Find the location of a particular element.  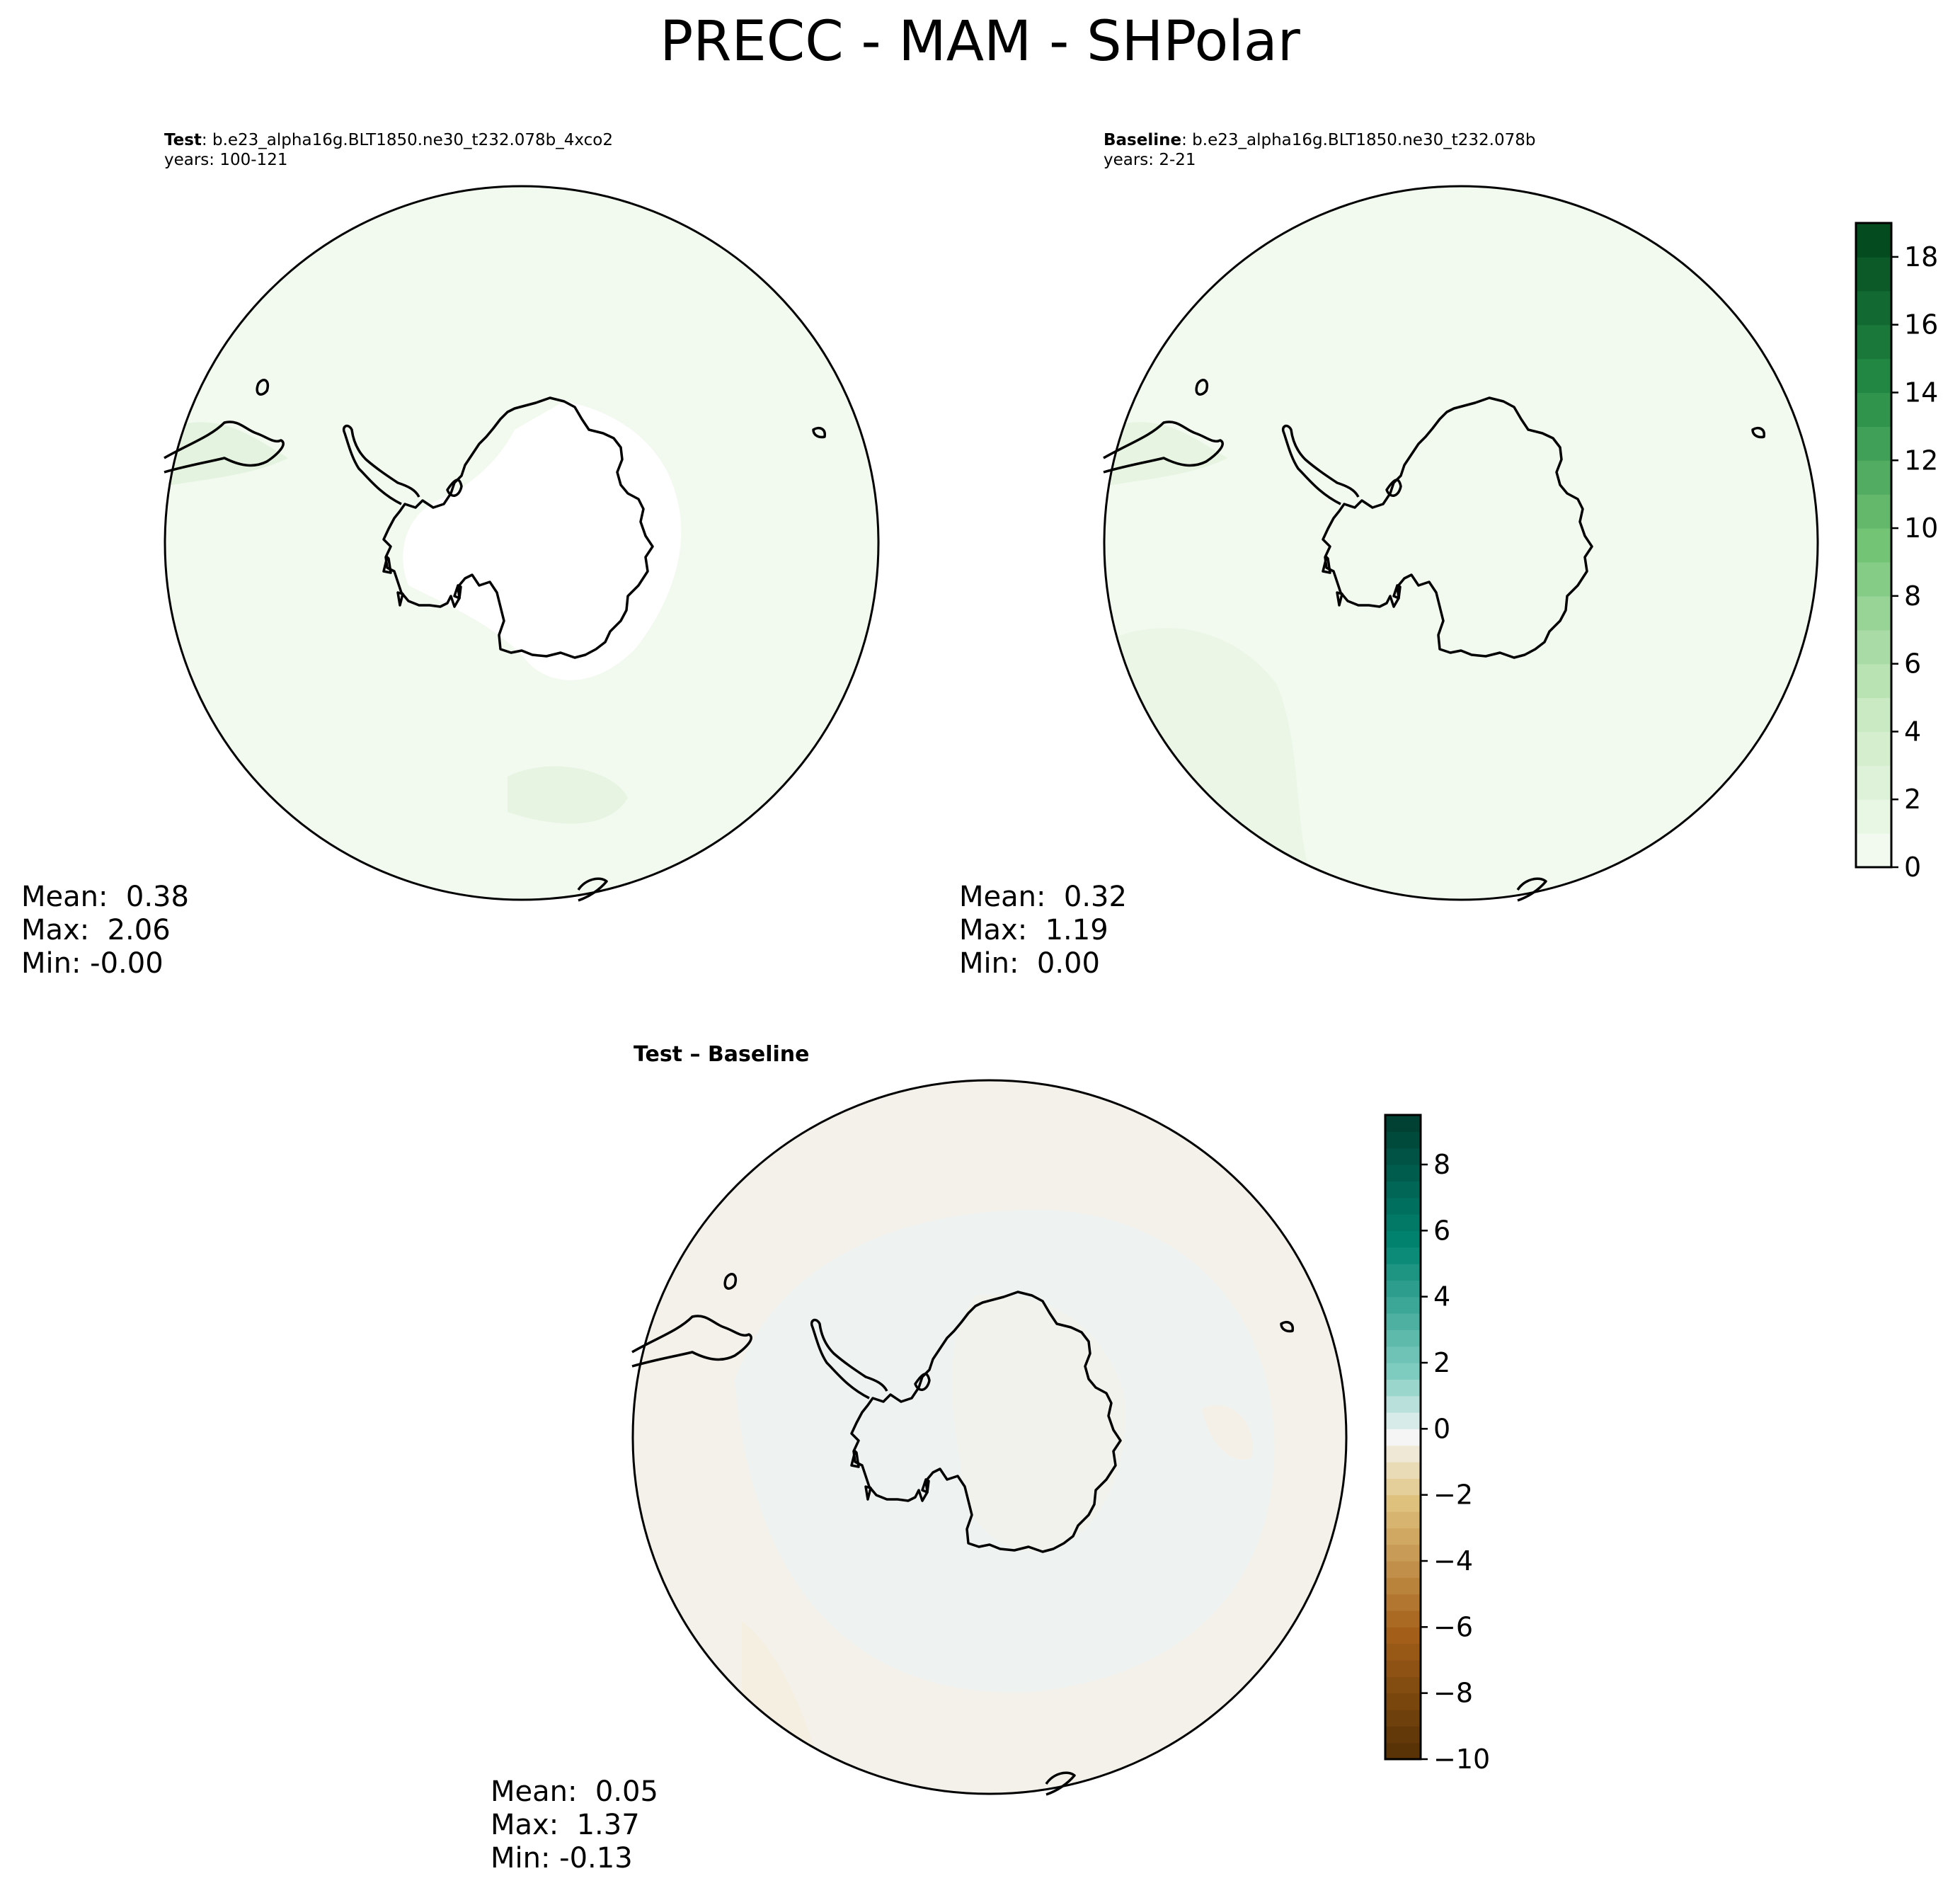

diff-stats: Mean: 0.05 Max: 1.37 Min: -0.13 is located at coordinates (574, 1825).